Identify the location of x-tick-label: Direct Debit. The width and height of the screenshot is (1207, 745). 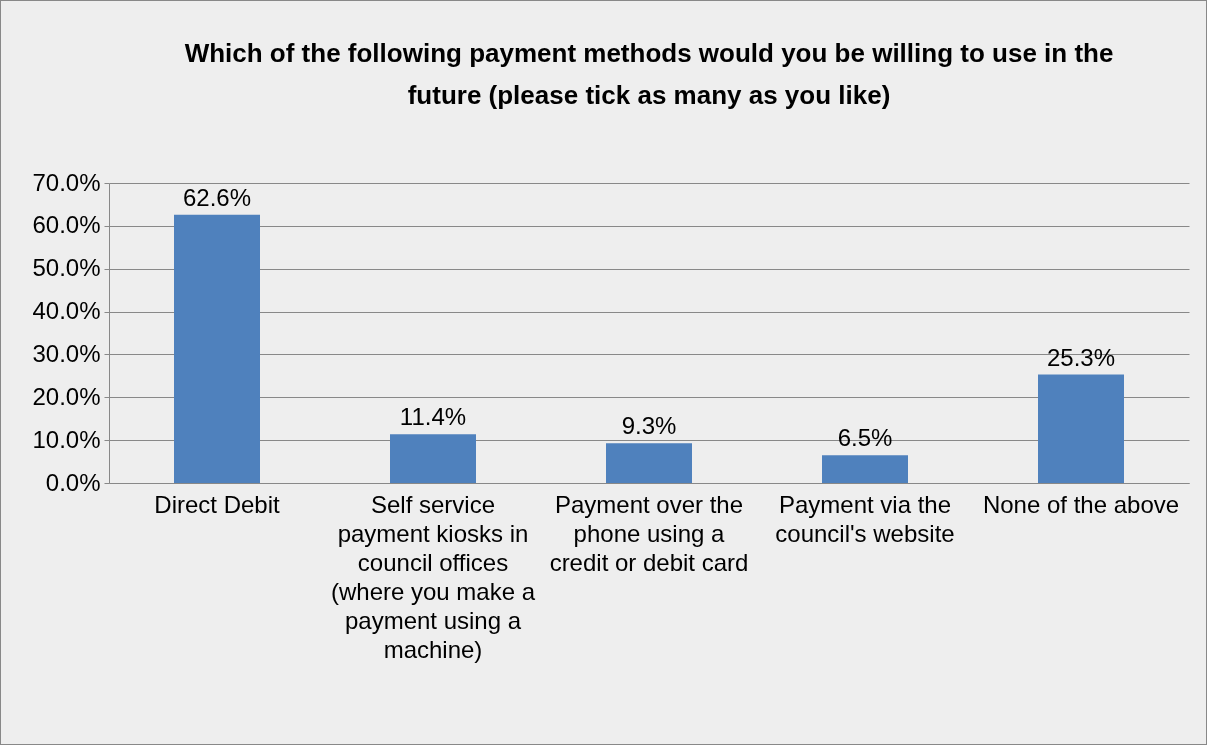
(217, 504).